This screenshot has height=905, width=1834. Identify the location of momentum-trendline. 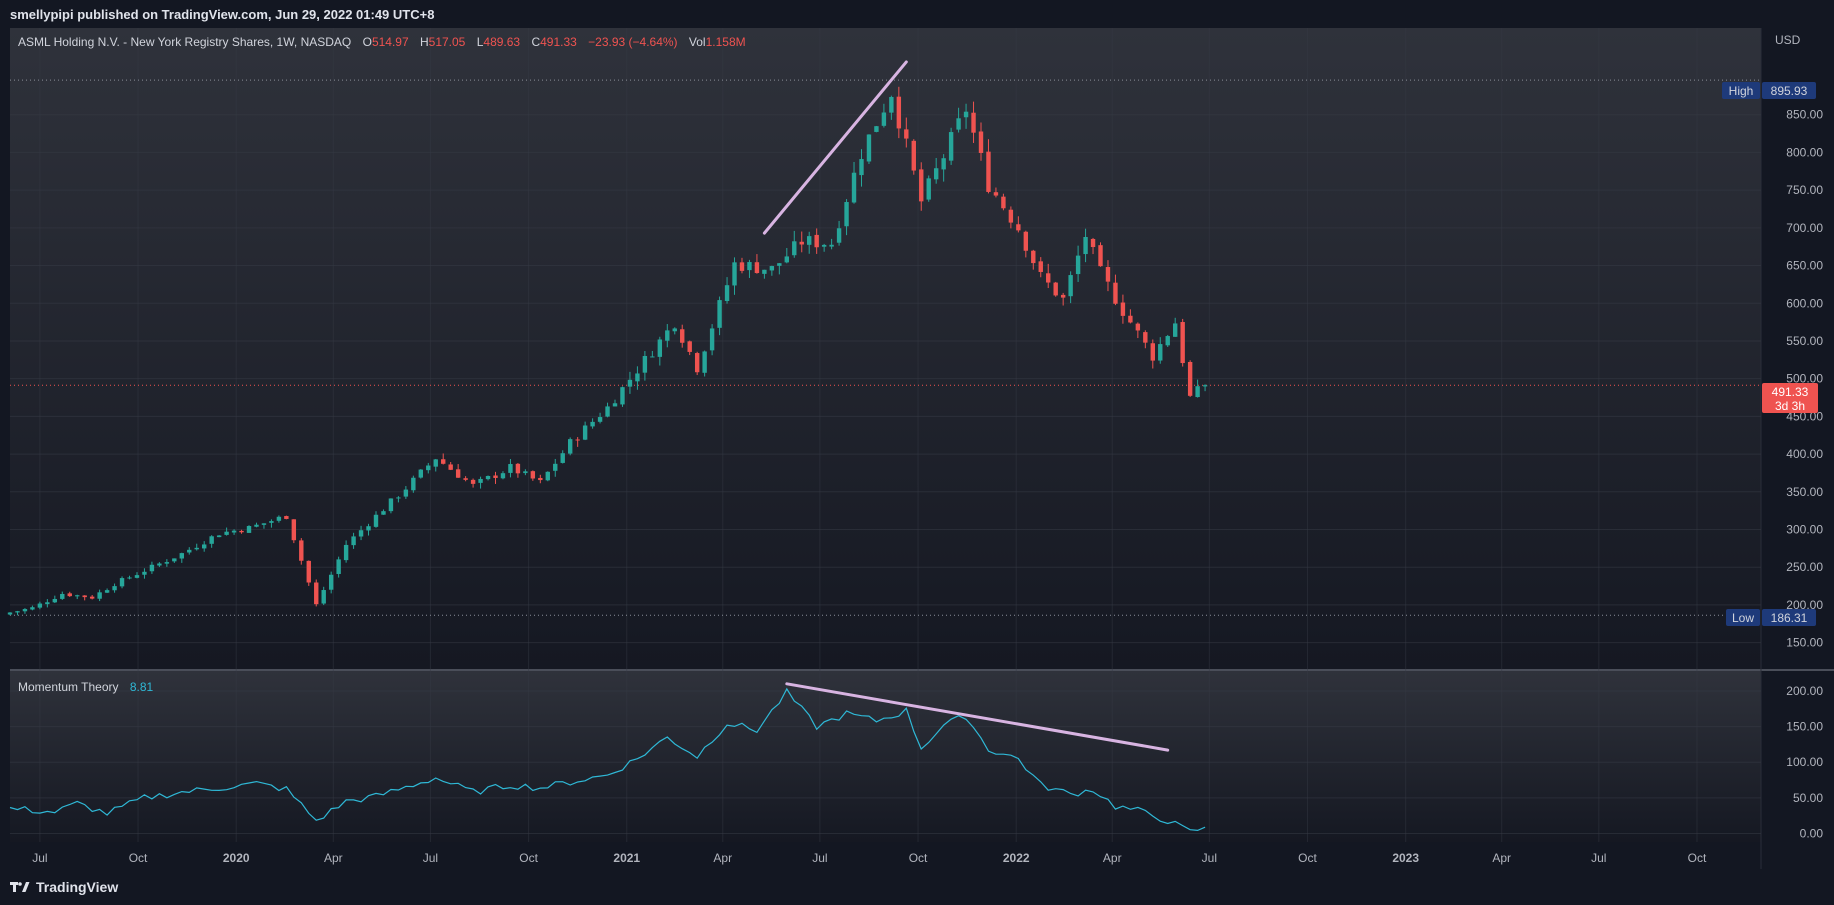
(977, 717).